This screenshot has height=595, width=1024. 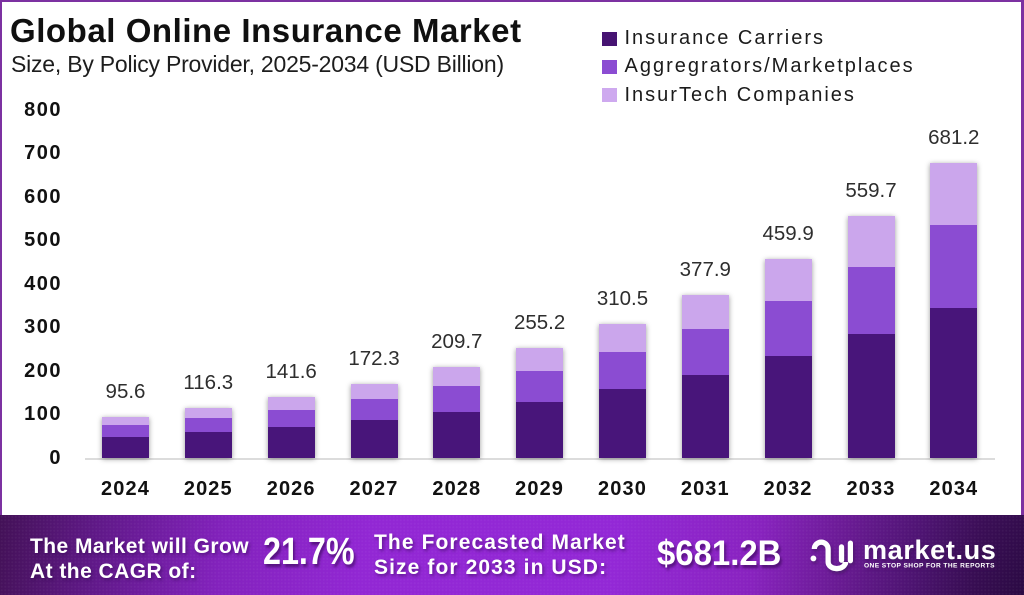 I want to click on svg-text: market.us, so click(x=929, y=550).